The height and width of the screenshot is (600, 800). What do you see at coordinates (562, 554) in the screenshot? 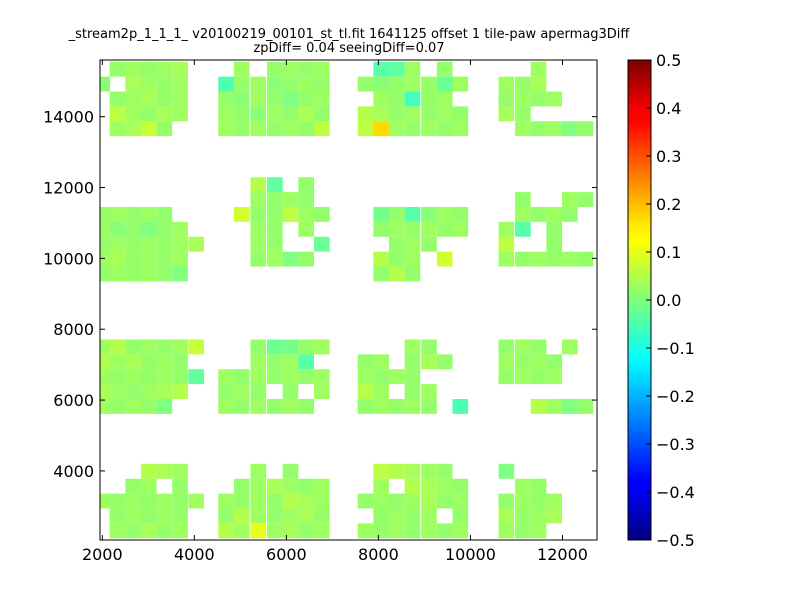
I see `x-tick-label: 12000` at bounding box center [562, 554].